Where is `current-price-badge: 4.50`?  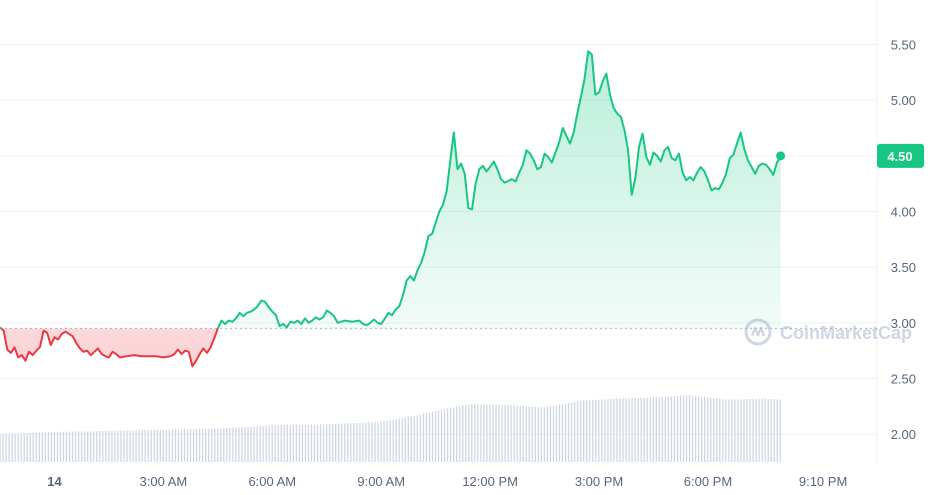 current-price-badge: 4.50 is located at coordinates (900, 155).